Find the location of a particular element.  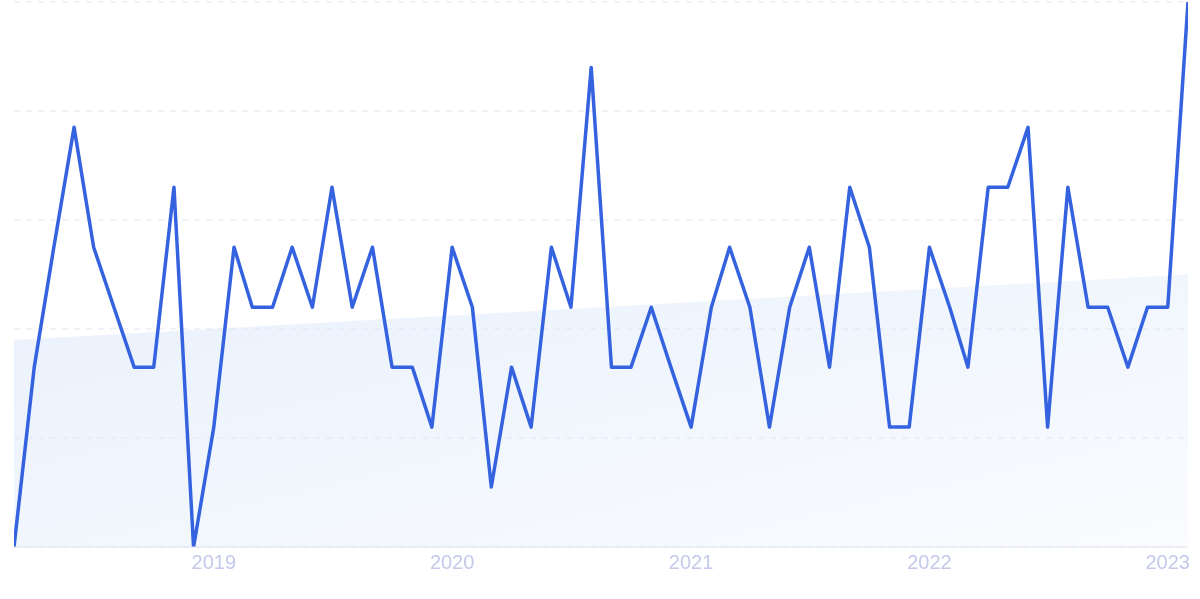

x-tick-label: 2019 is located at coordinates (214, 562).